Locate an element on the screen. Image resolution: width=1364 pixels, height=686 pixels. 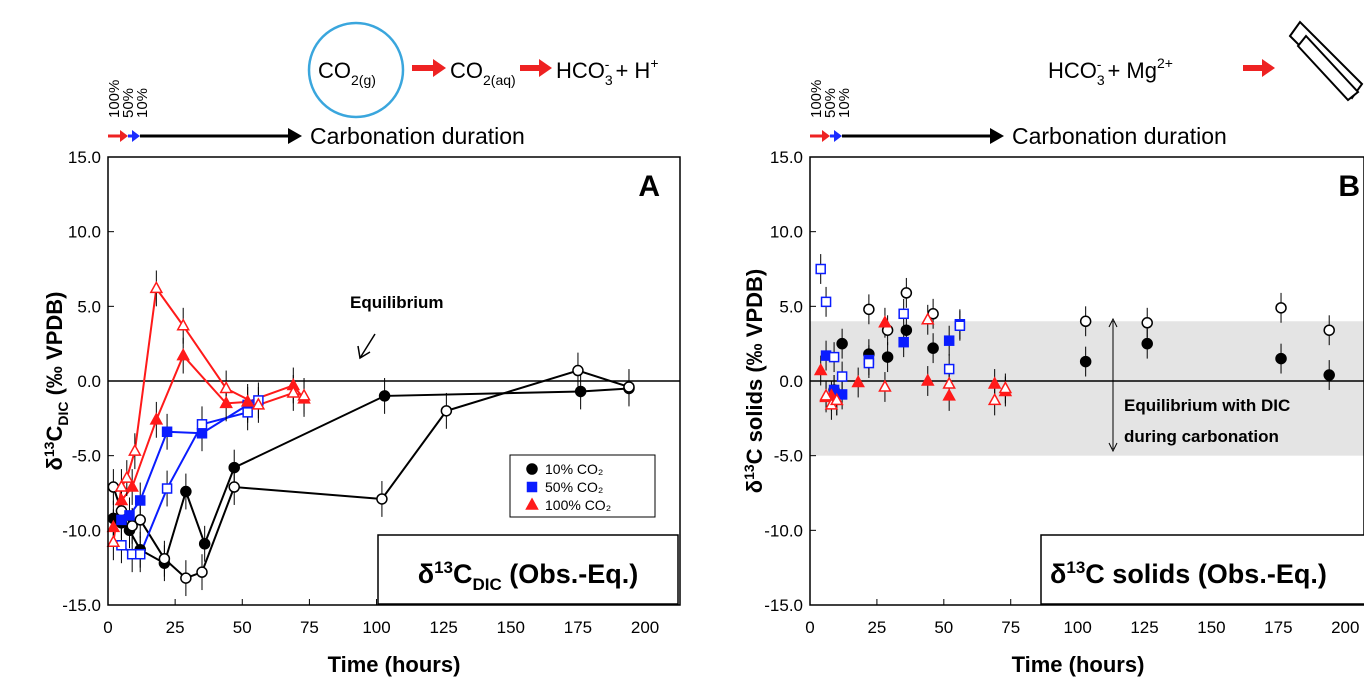
x-tick-label: 75 is located at coordinates (309, 627).